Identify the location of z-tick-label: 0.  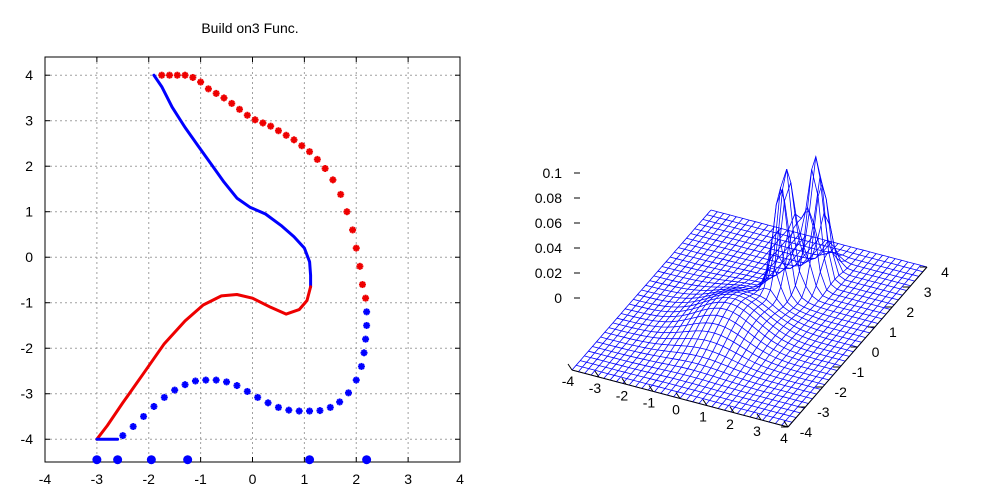
(558, 298).